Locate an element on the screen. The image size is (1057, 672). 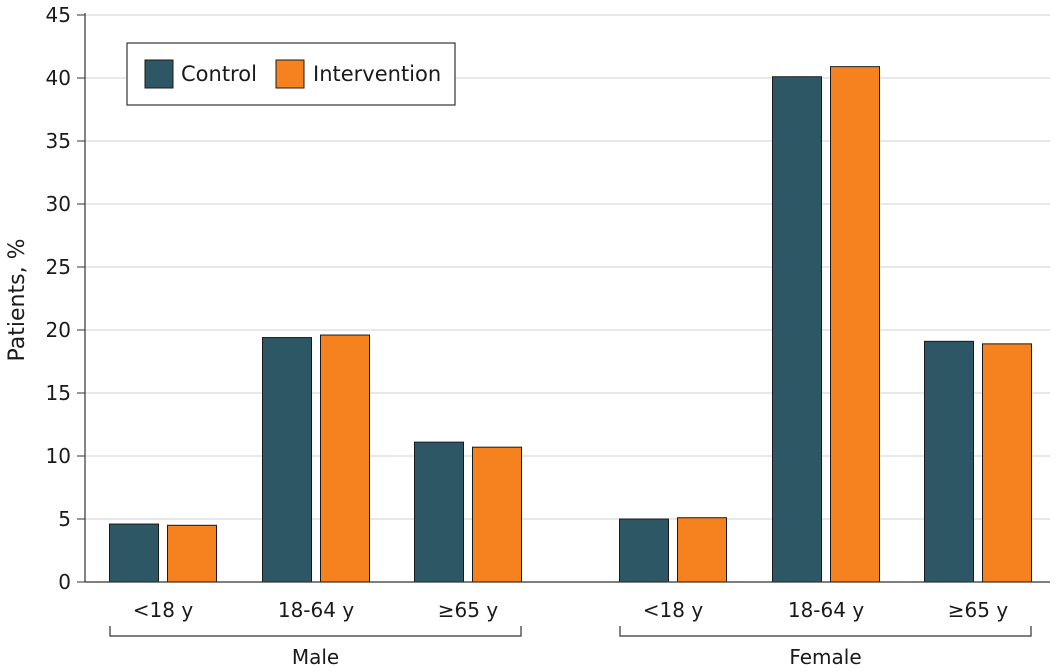
group-label: Female is located at coordinates (825, 657).